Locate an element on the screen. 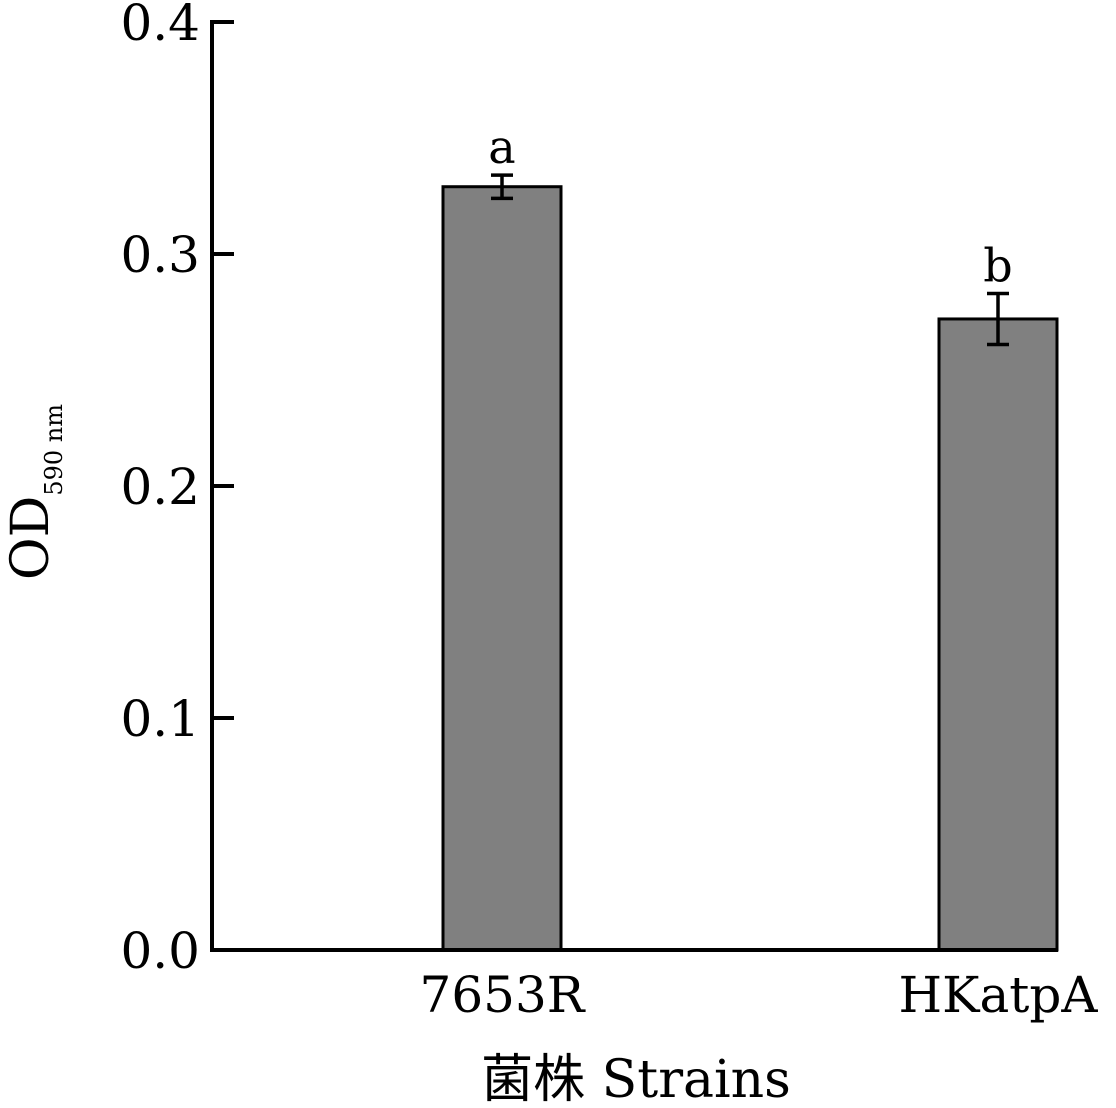  x-tick-label: HKatpA is located at coordinates (999, 995).